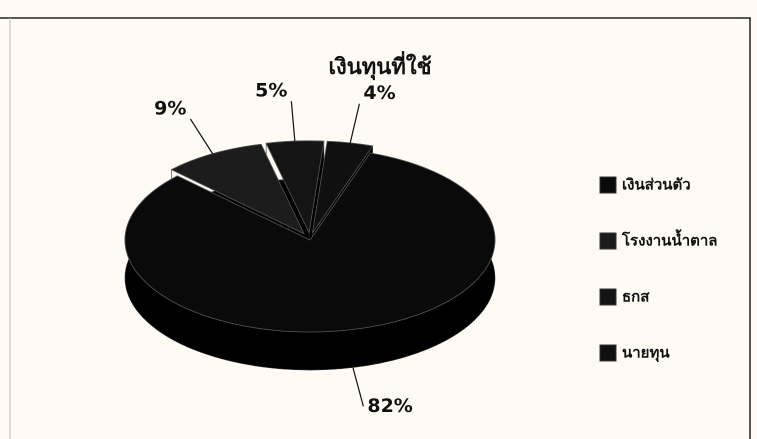 This screenshot has width=757, height=439. I want to click on legend-label: นายทุน, so click(646, 353).